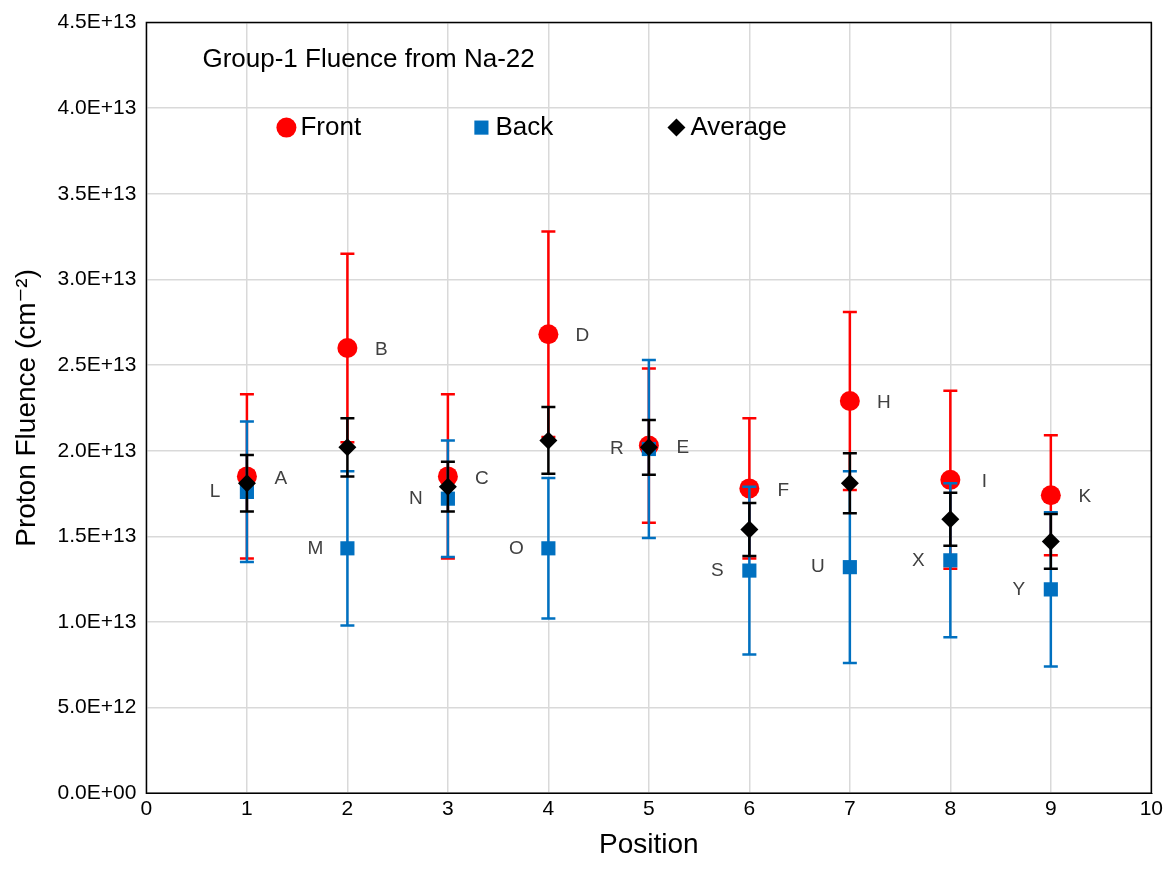 The width and height of the screenshot is (1166, 872). I want to click on x-tick-label: 0, so click(146, 807).